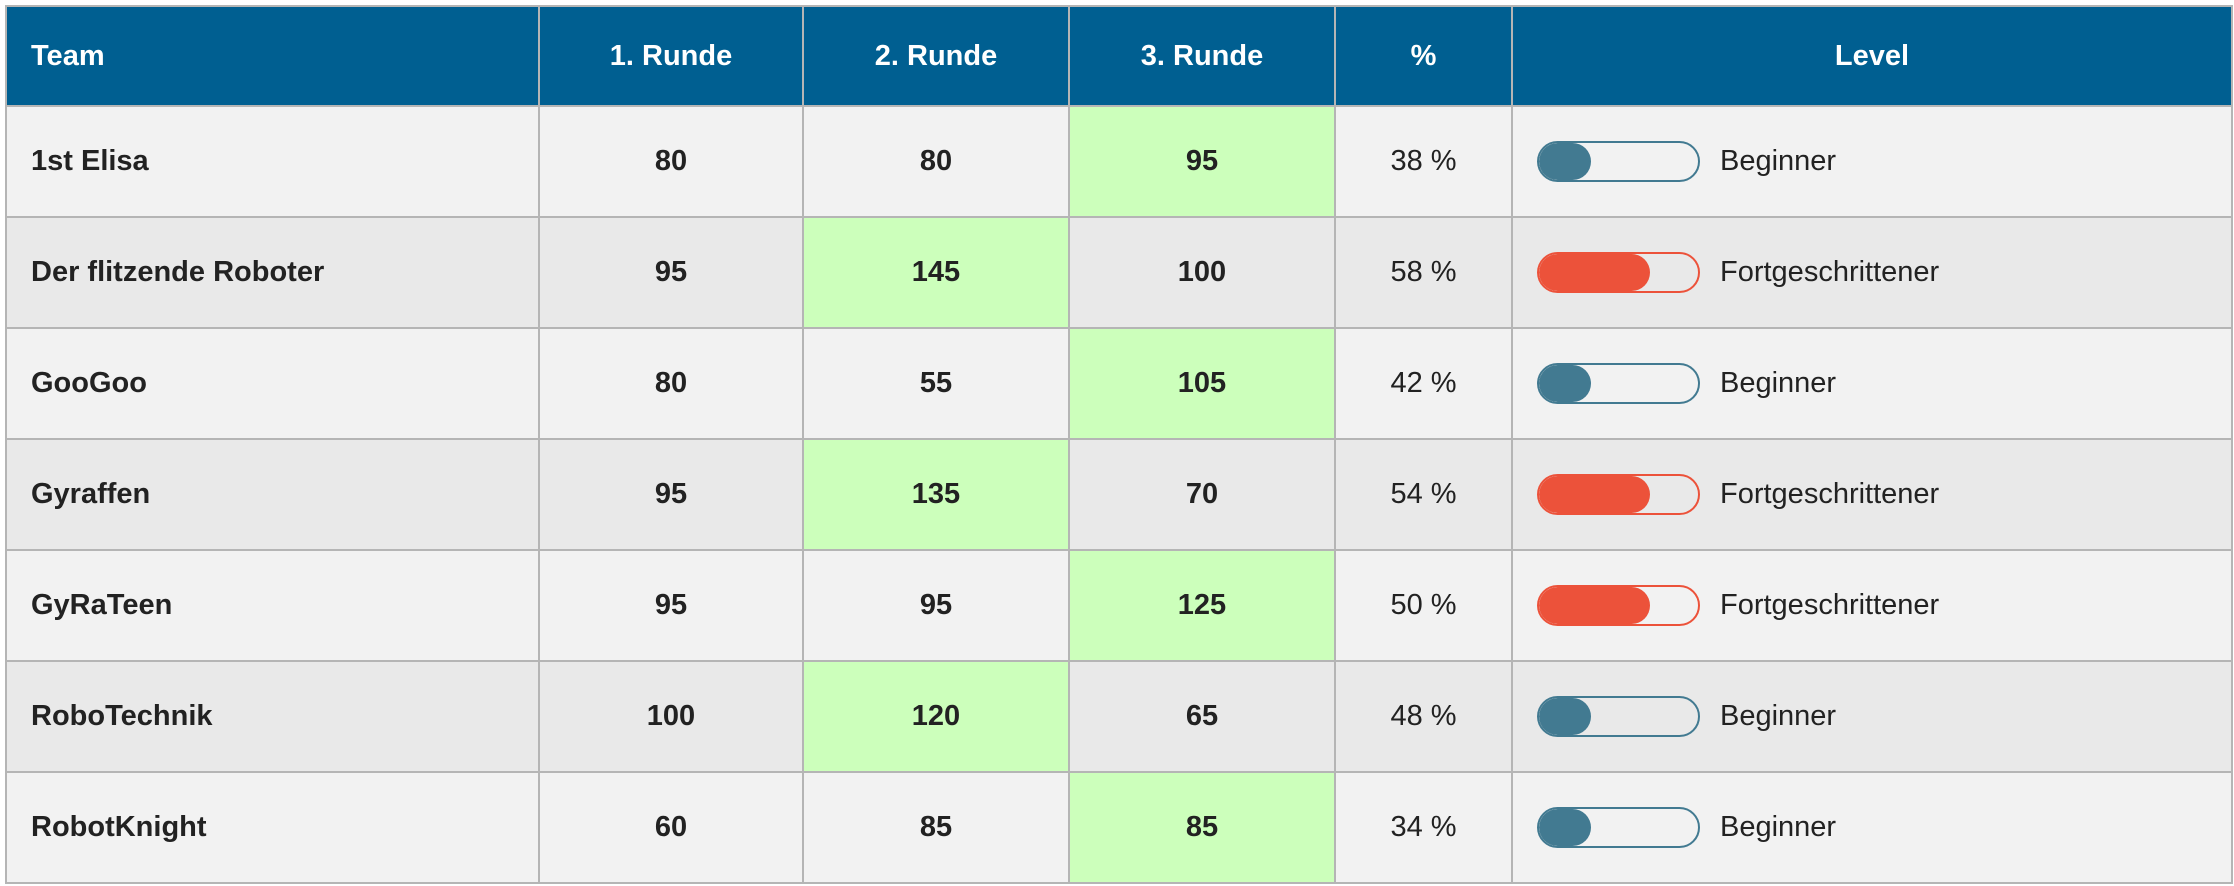 The width and height of the screenshot is (2234, 886). Describe the element at coordinates (1202, 605) in the screenshot. I see `round-3-score: 125` at that location.